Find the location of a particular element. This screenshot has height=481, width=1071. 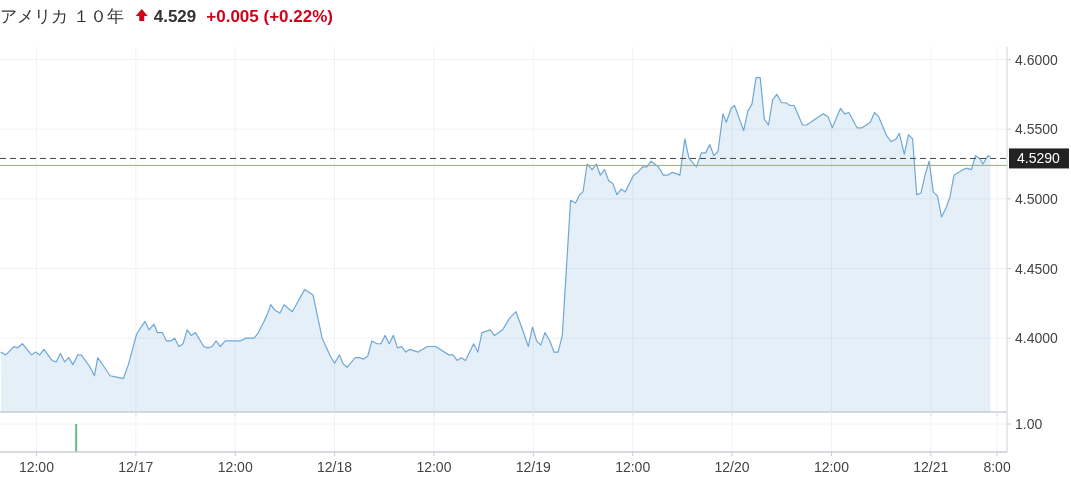

x-tick-label: 12/17 is located at coordinates (136, 467).